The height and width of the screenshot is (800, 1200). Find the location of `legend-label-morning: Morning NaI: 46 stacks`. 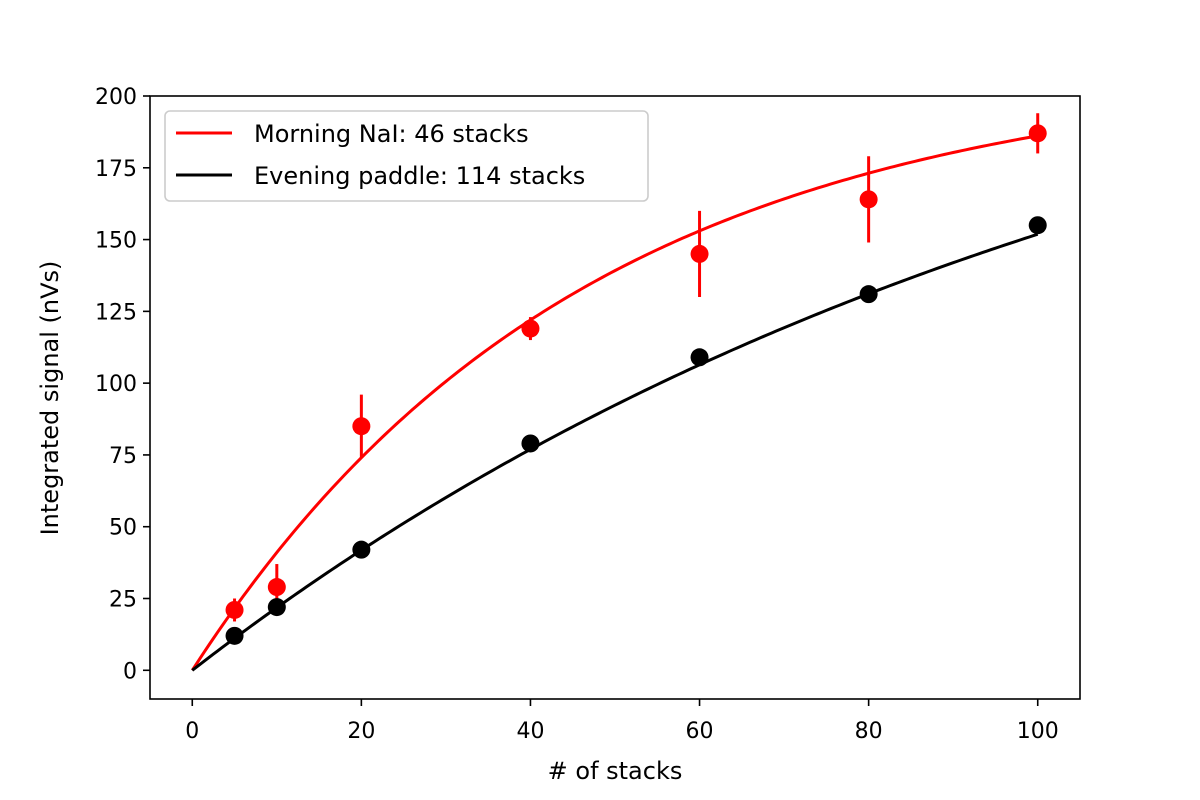

legend-label-morning: Morning NaI: 46 stacks is located at coordinates (391, 134).